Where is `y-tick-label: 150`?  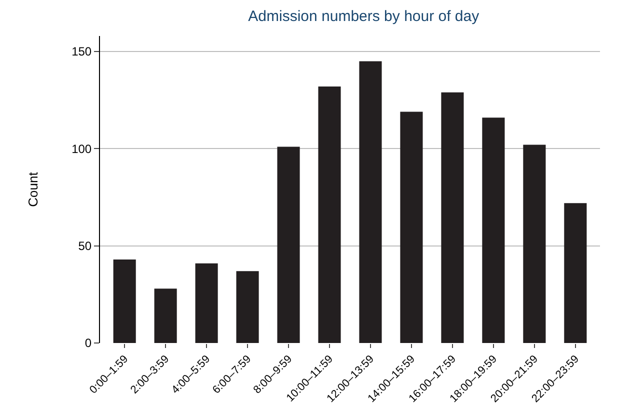 y-tick-label: 150 is located at coordinates (82, 51).